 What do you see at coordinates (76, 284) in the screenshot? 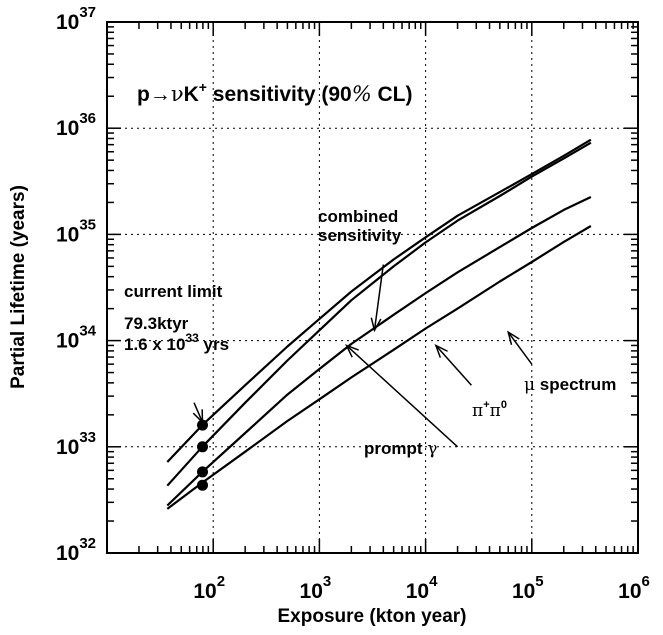
I see `y-tick-labels: 1032 1033 1034 1035 1036 1037` at bounding box center [76, 284].